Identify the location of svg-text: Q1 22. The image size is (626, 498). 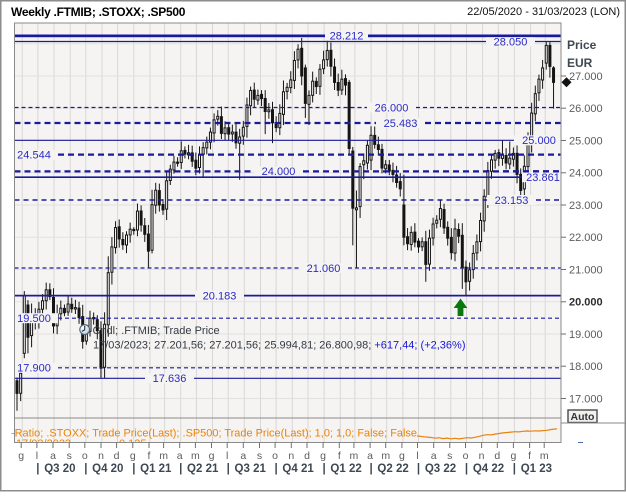
(345, 469).